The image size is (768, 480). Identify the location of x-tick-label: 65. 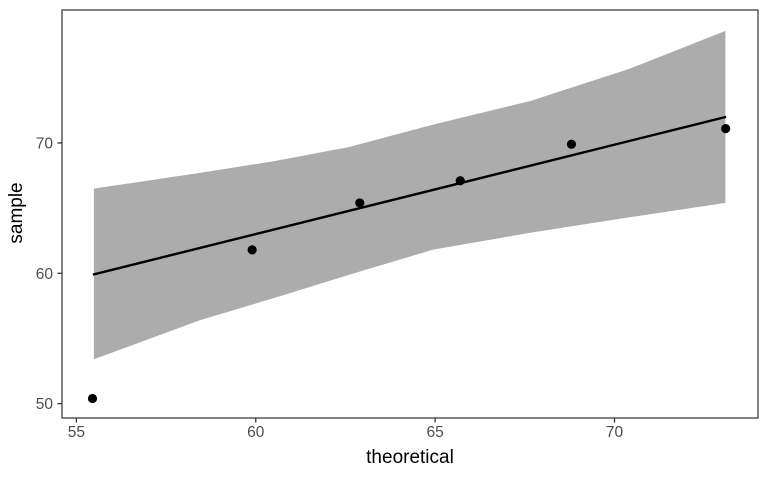
(434, 432).